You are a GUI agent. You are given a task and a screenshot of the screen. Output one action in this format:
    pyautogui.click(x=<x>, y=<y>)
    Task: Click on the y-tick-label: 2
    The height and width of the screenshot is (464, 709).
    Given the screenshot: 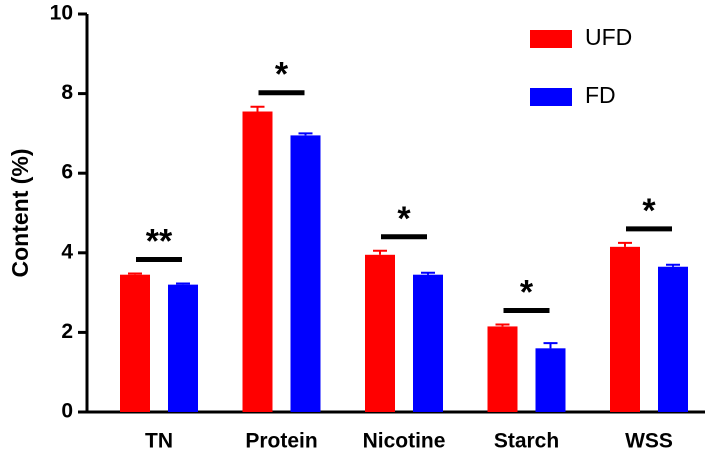 What is the action you would take?
    pyautogui.click(x=67, y=331)
    